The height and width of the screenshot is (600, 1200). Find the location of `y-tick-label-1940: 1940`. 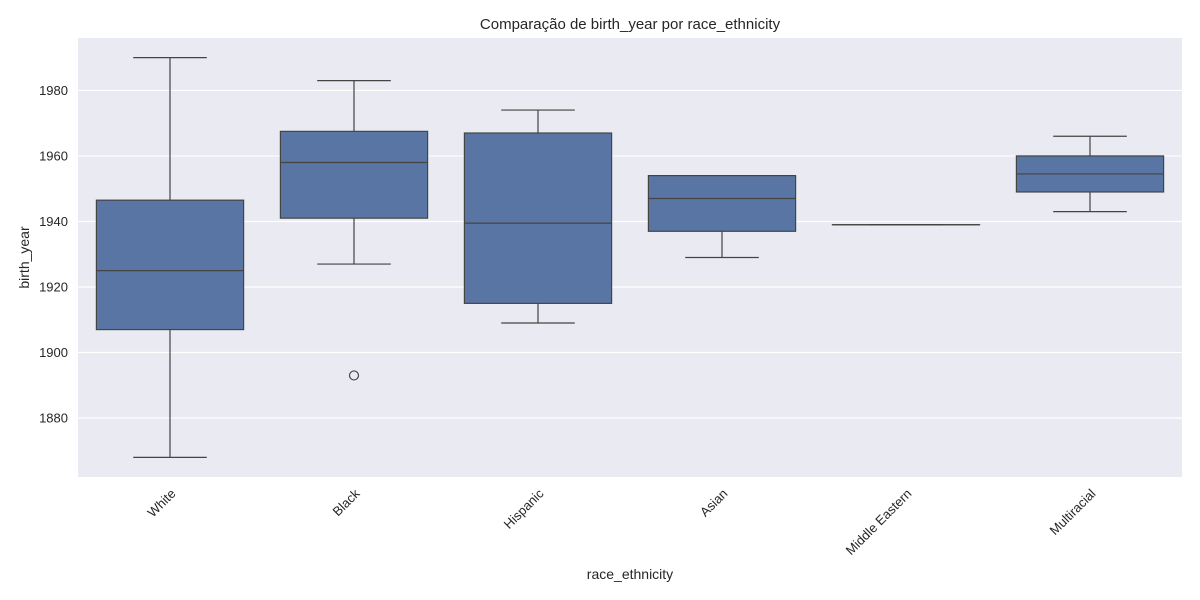

y-tick-label-1940: 1940 is located at coordinates (53, 221).